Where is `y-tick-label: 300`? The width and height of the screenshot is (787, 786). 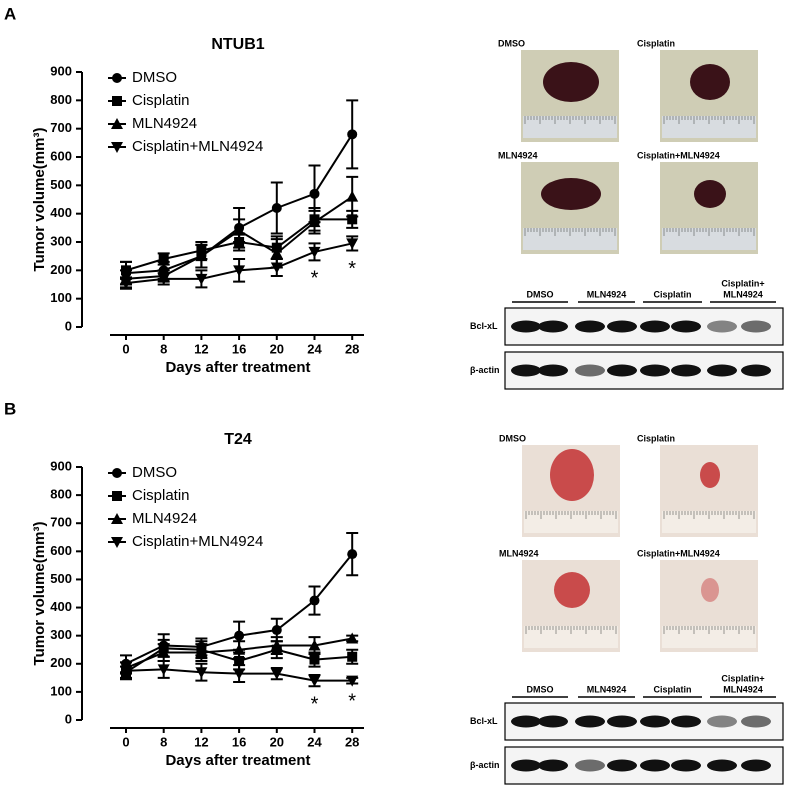 y-tick-label: 300 is located at coordinates (61, 634).